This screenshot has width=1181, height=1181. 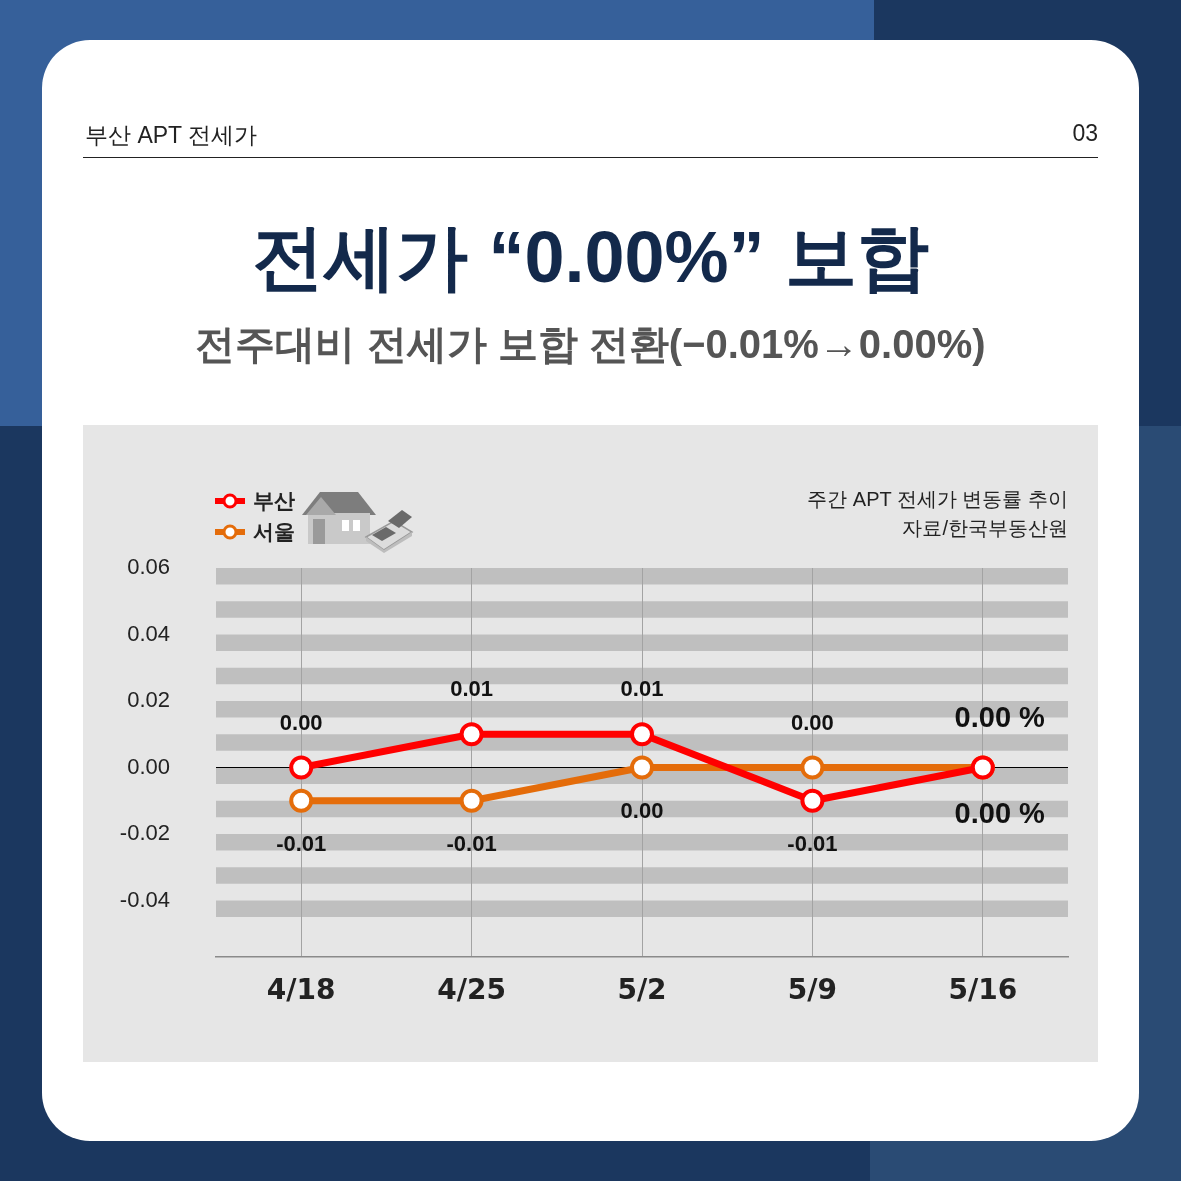 What do you see at coordinates (590, 344) in the screenshot?
I see `chart-subtitle: 전주대비 전세가 보합 전환(−0.01%→0.00%)` at bounding box center [590, 344].